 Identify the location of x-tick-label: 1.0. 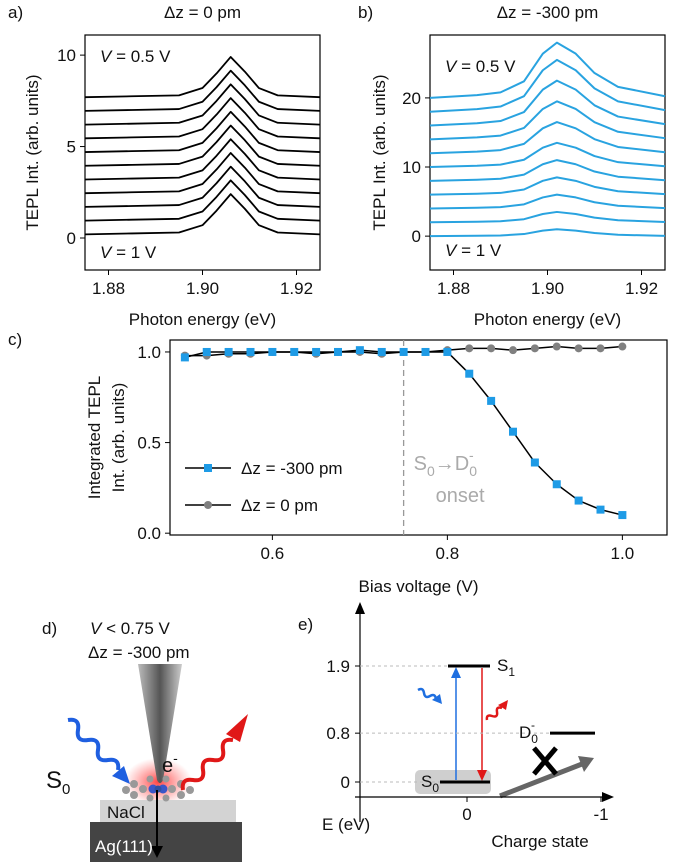
(623, 553).